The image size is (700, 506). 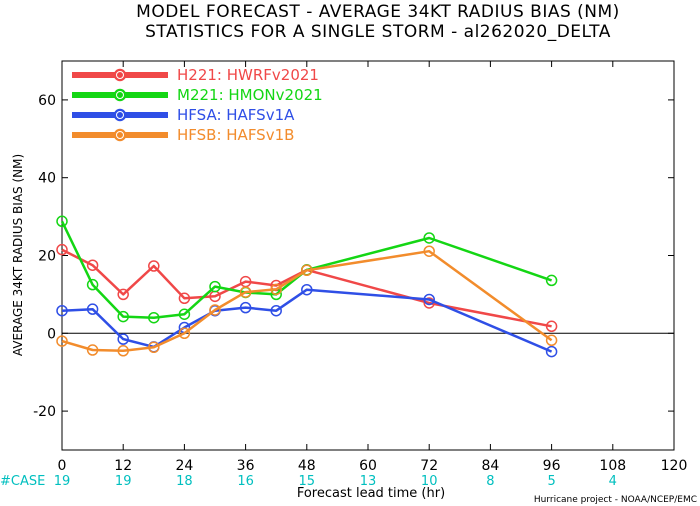 I want to click on y-tick-label: 20, so click(x=47, y=257).